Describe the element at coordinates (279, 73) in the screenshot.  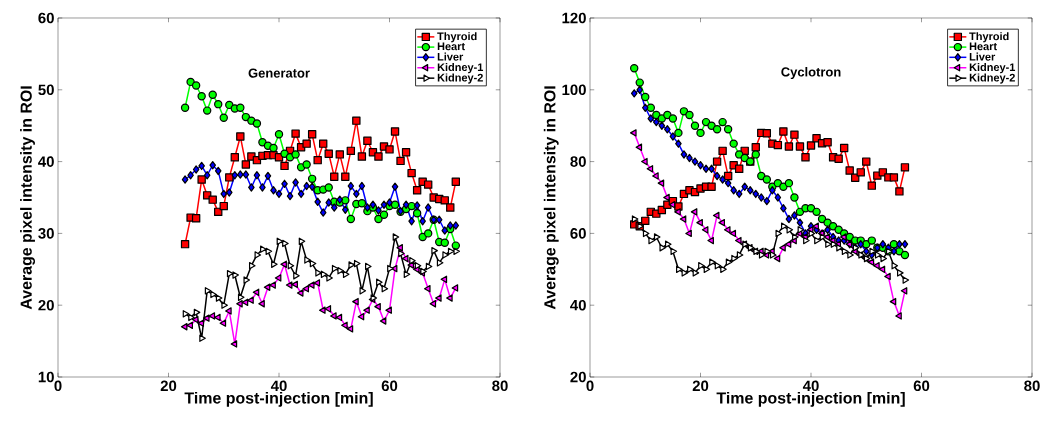
I see `text: Generator` at that location.